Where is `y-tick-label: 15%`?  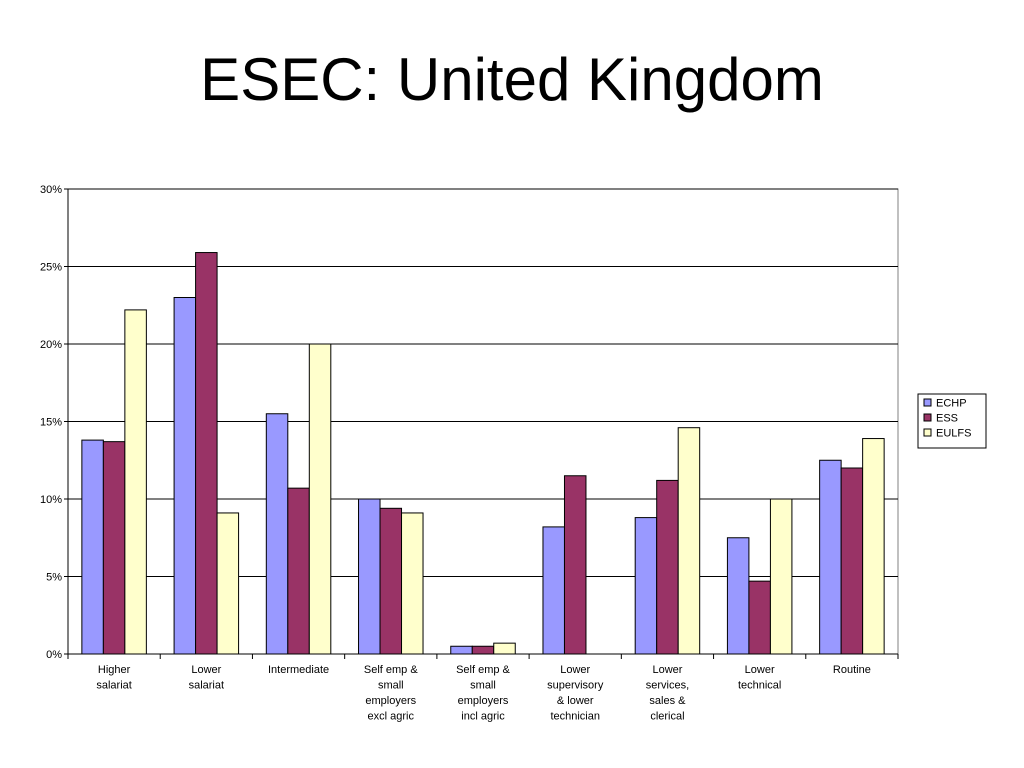
y-tick-label: 15% is located at coordinates (51, 423).